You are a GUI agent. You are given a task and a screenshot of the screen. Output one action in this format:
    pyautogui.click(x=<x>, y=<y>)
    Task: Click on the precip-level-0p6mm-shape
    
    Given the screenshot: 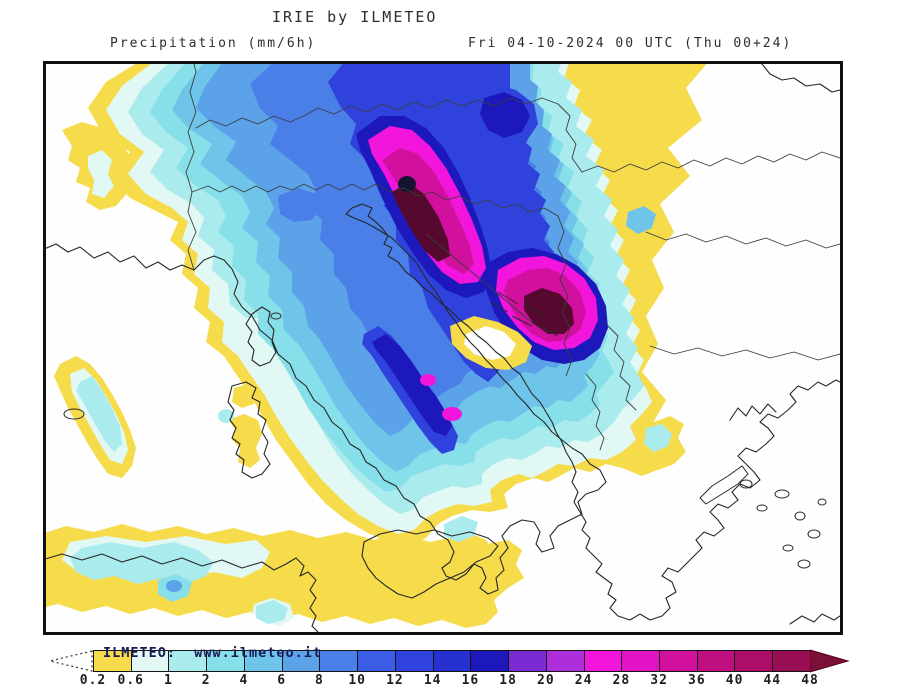 What is the action you would take?
    pyautogui.click(x=101, y=174)
    